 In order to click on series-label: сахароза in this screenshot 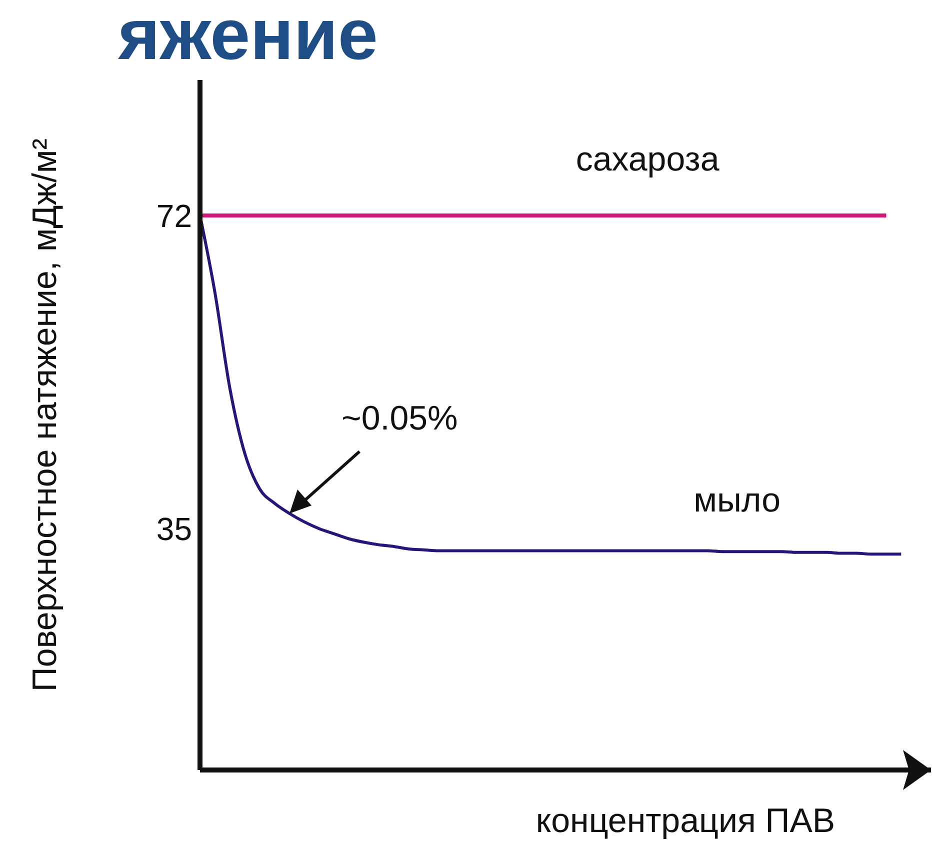, I will do `click(648, 159)`.